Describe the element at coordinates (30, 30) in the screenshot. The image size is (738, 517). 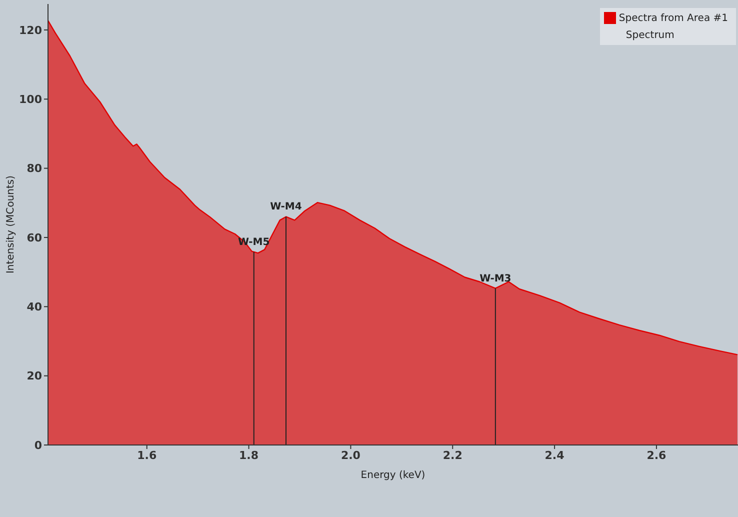
I see `y-tick-label: 120` at that location.